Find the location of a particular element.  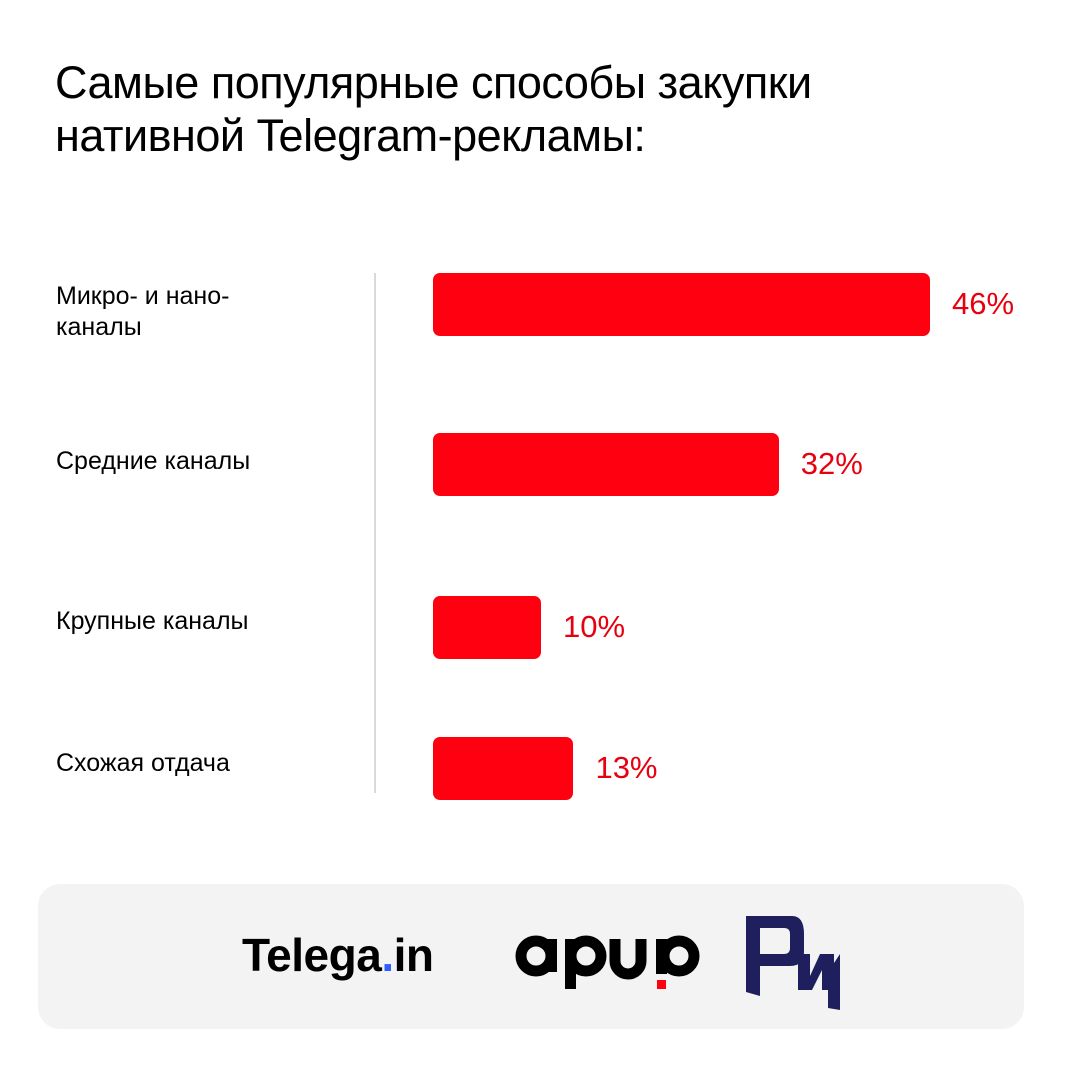

arir-logo is located at coordinates (607, 962).